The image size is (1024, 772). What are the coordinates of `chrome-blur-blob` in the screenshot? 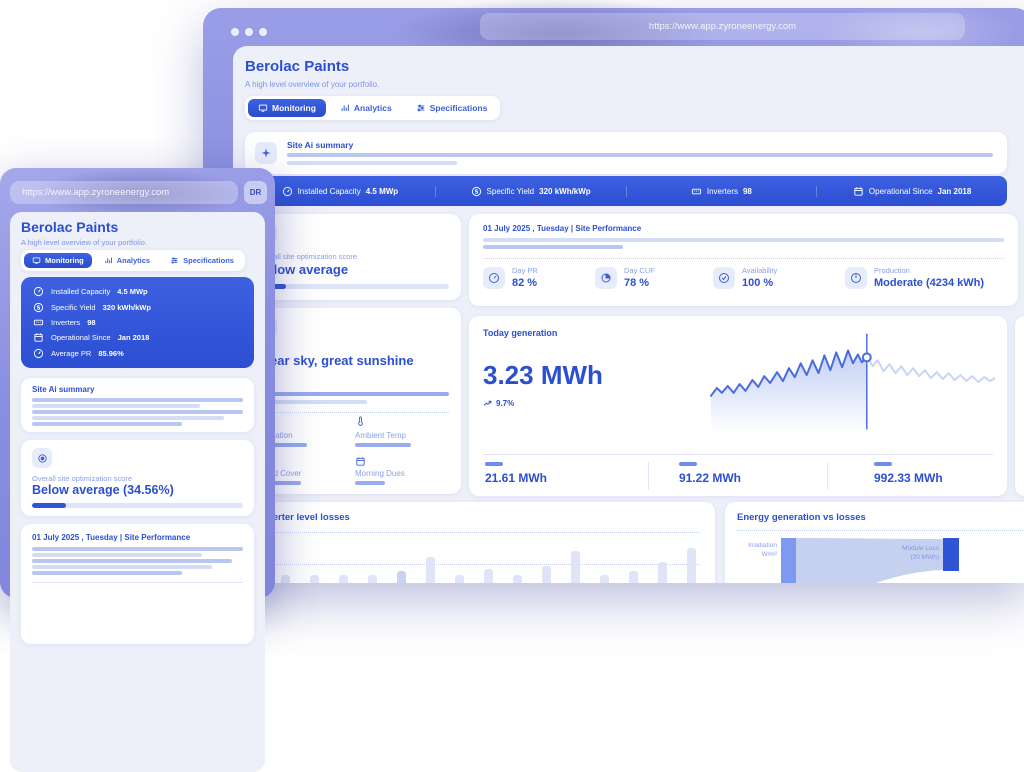 It's located at (140, 193).